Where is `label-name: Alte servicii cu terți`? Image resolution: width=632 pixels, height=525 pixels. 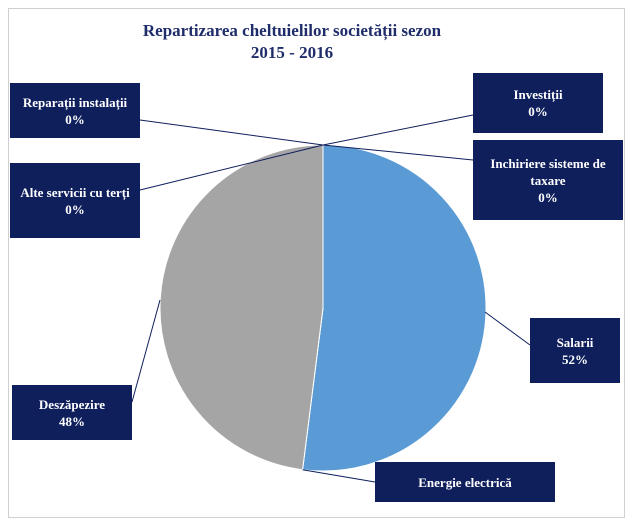
label-name: Alte servicii cu terți is located at coordinates (75, 192).